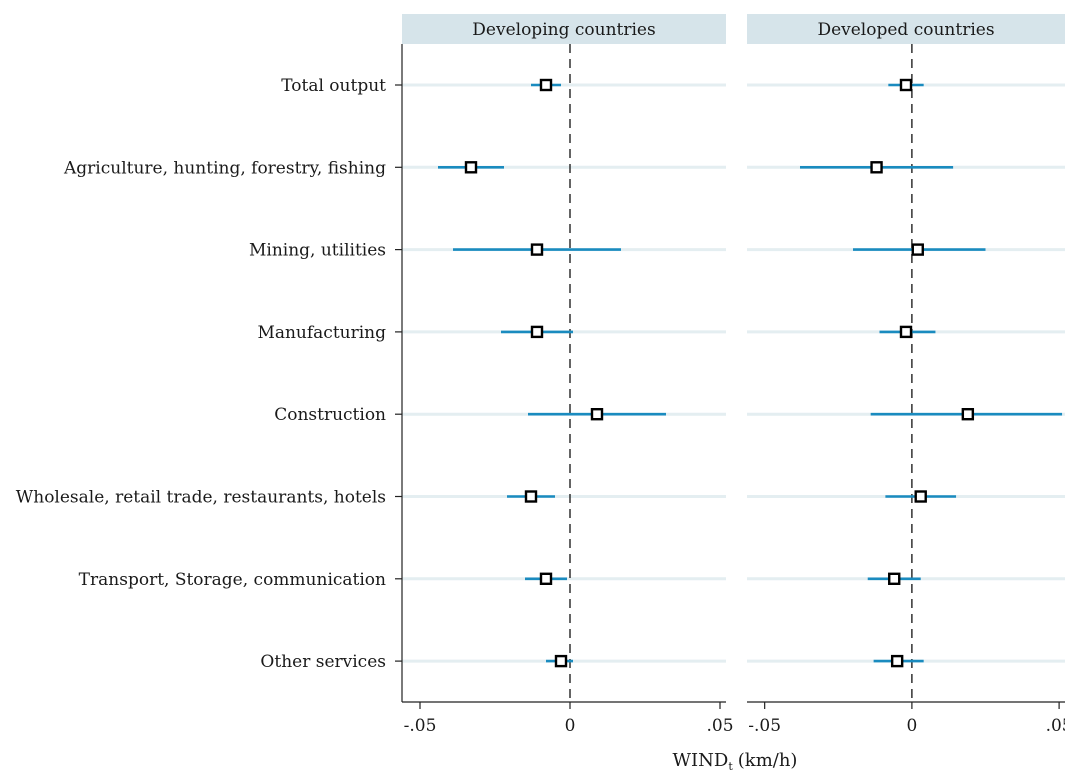 The image size is (1065, 772). Describe the element at coordinates (224, 168) in the screenshot. I see `category-label: Agriculture, hunting, forestry, fishing` at that location.